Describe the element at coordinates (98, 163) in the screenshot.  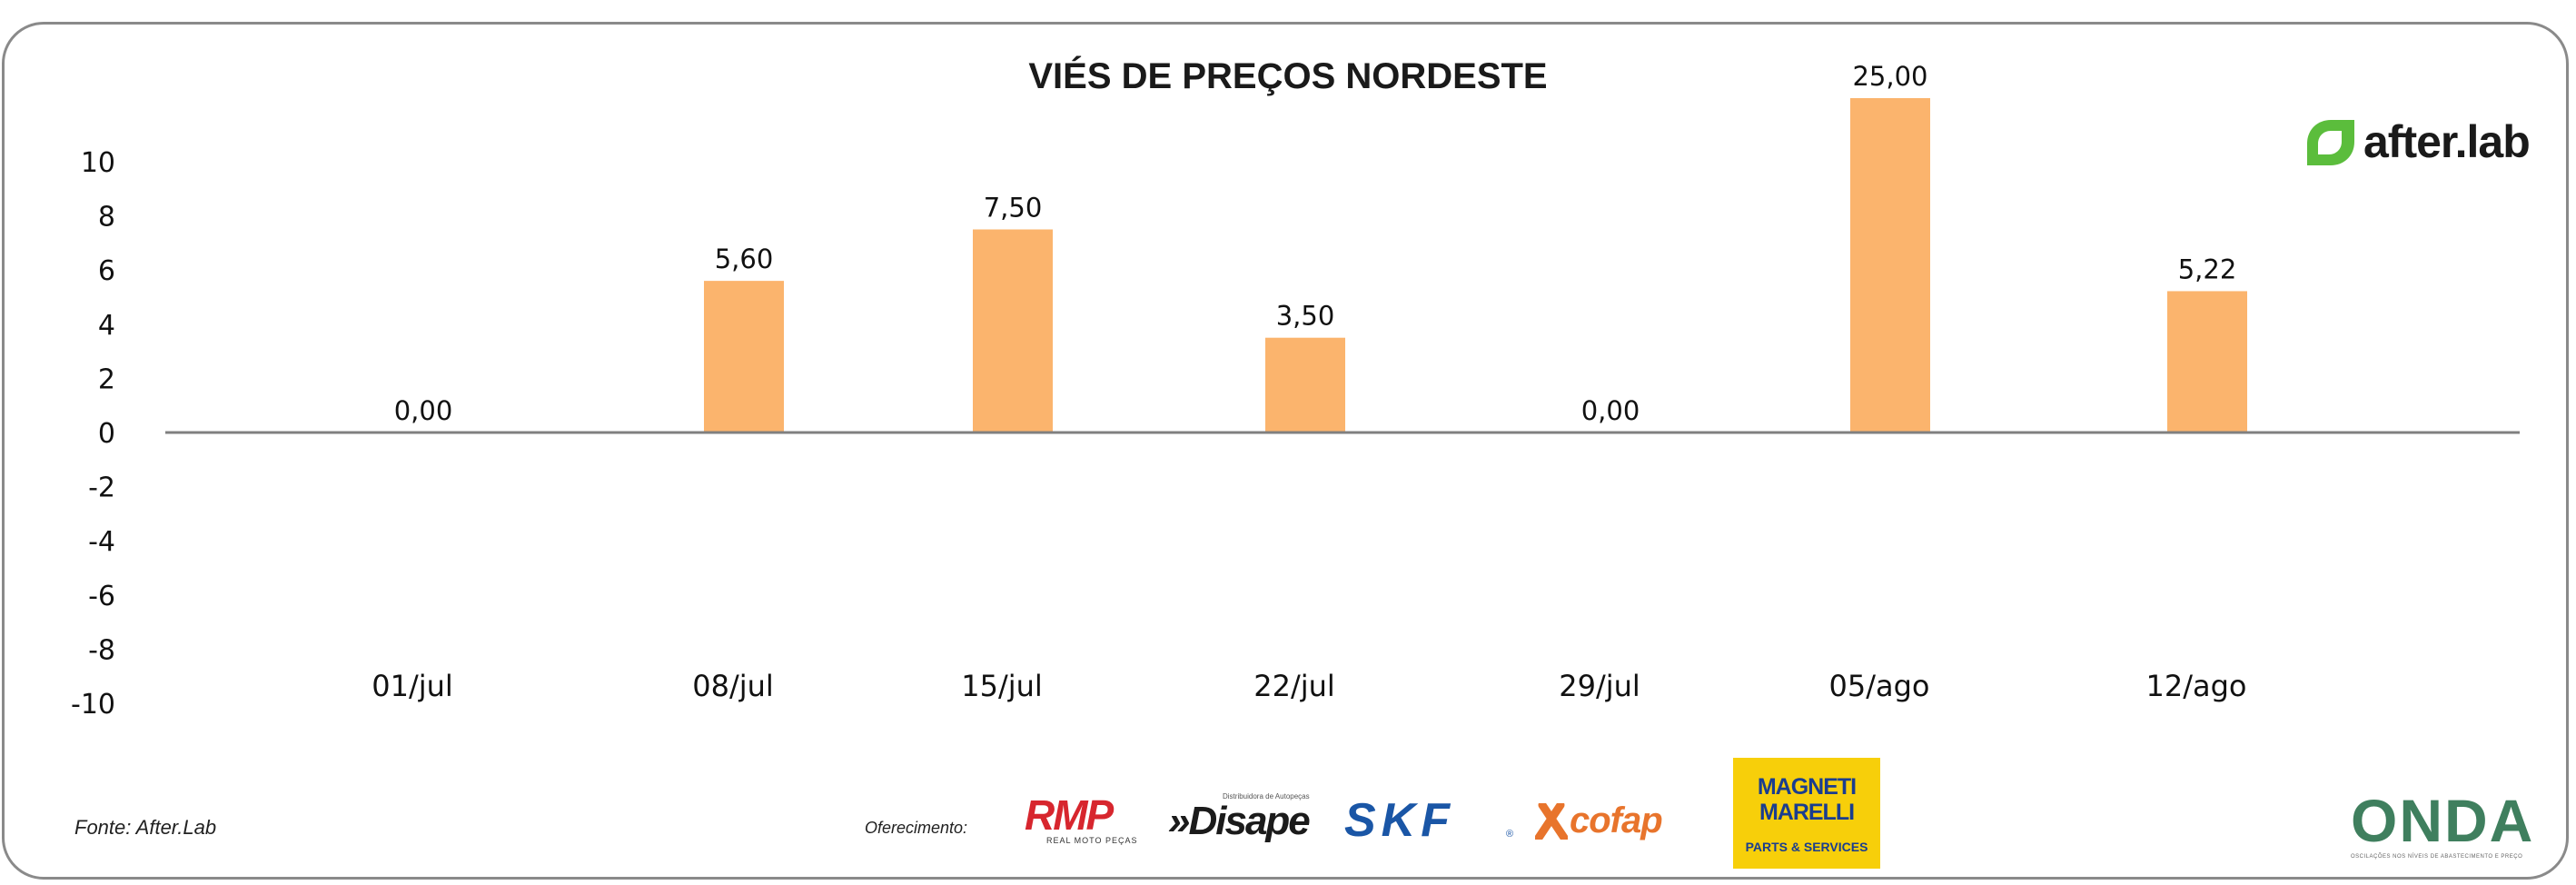
I see `y-tick-label: 10` at that location.